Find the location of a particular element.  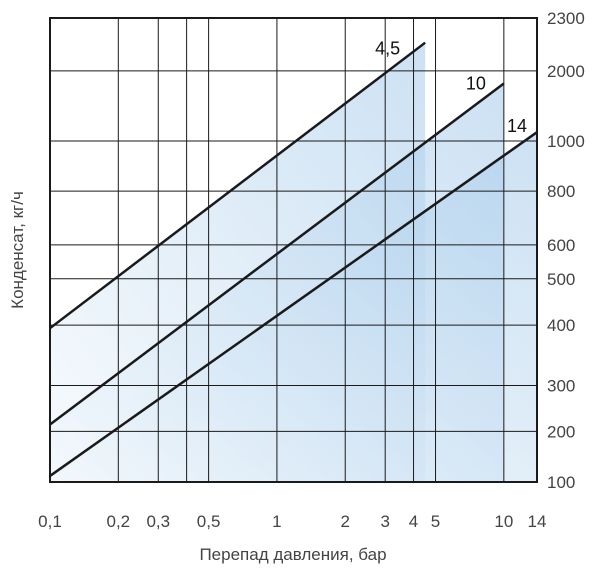

y-tick-label: 600 is located at coordinates (561, 245).